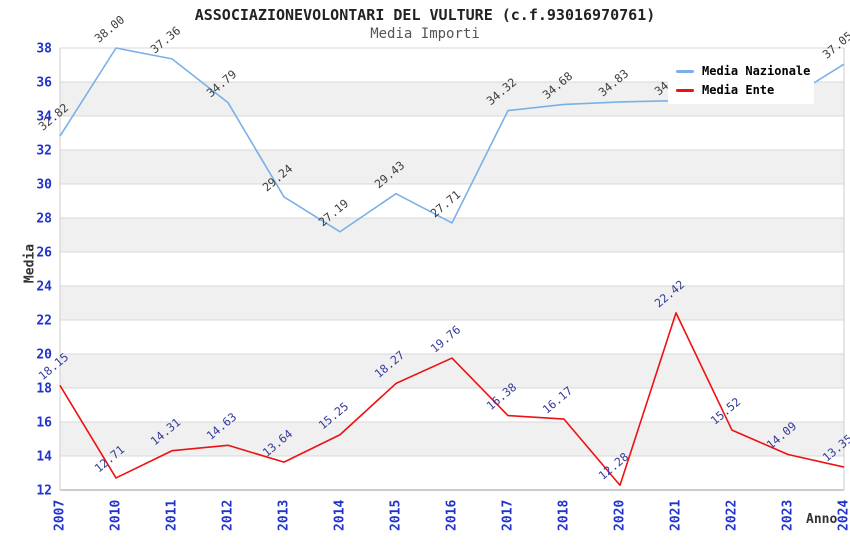 The height and width of the screenshot is (550, 850). What do you see at coordinates (116, 515) in the screenshot?
I see `x-tick-label: 2010` at bounding box center [116, 515].